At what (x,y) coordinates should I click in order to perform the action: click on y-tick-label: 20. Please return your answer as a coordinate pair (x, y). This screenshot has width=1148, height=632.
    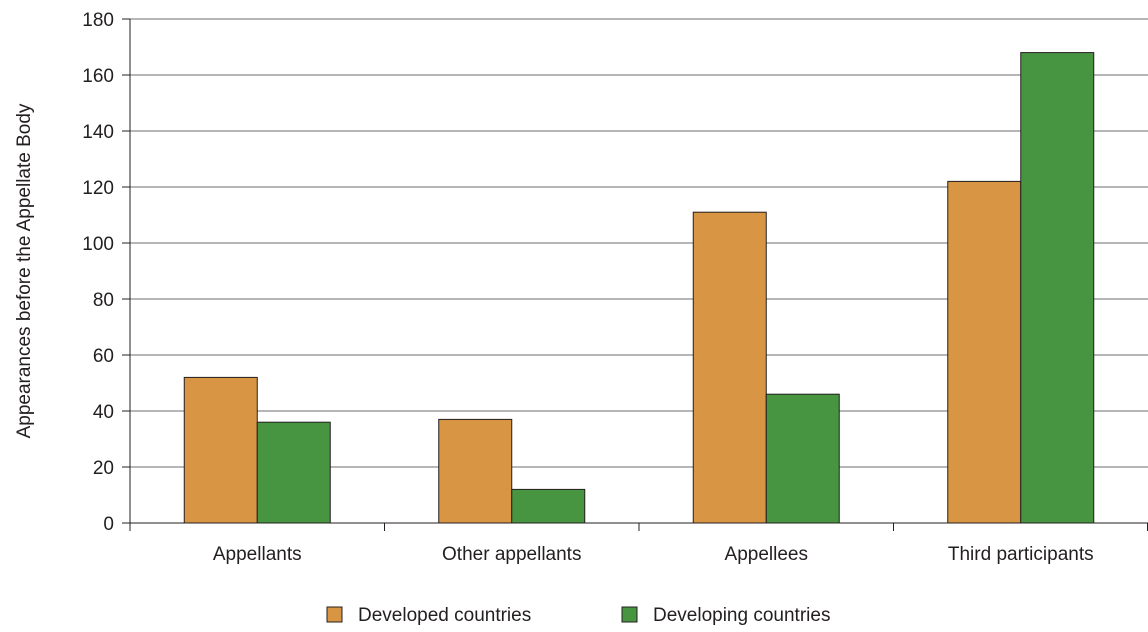
    Looking at the image, I should click on (103, 468).